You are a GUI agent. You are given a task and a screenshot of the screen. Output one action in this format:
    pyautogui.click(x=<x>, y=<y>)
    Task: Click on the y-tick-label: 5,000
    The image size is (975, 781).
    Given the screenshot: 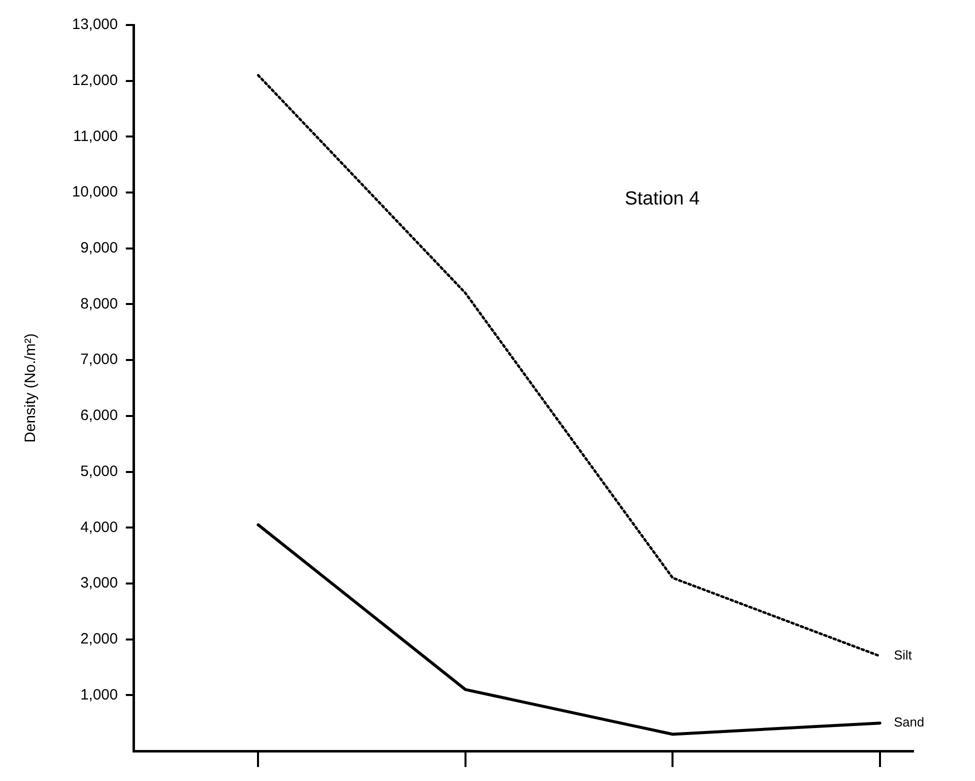 What is the action you would take?
    pyautogui.click(x=99, y=471)
    